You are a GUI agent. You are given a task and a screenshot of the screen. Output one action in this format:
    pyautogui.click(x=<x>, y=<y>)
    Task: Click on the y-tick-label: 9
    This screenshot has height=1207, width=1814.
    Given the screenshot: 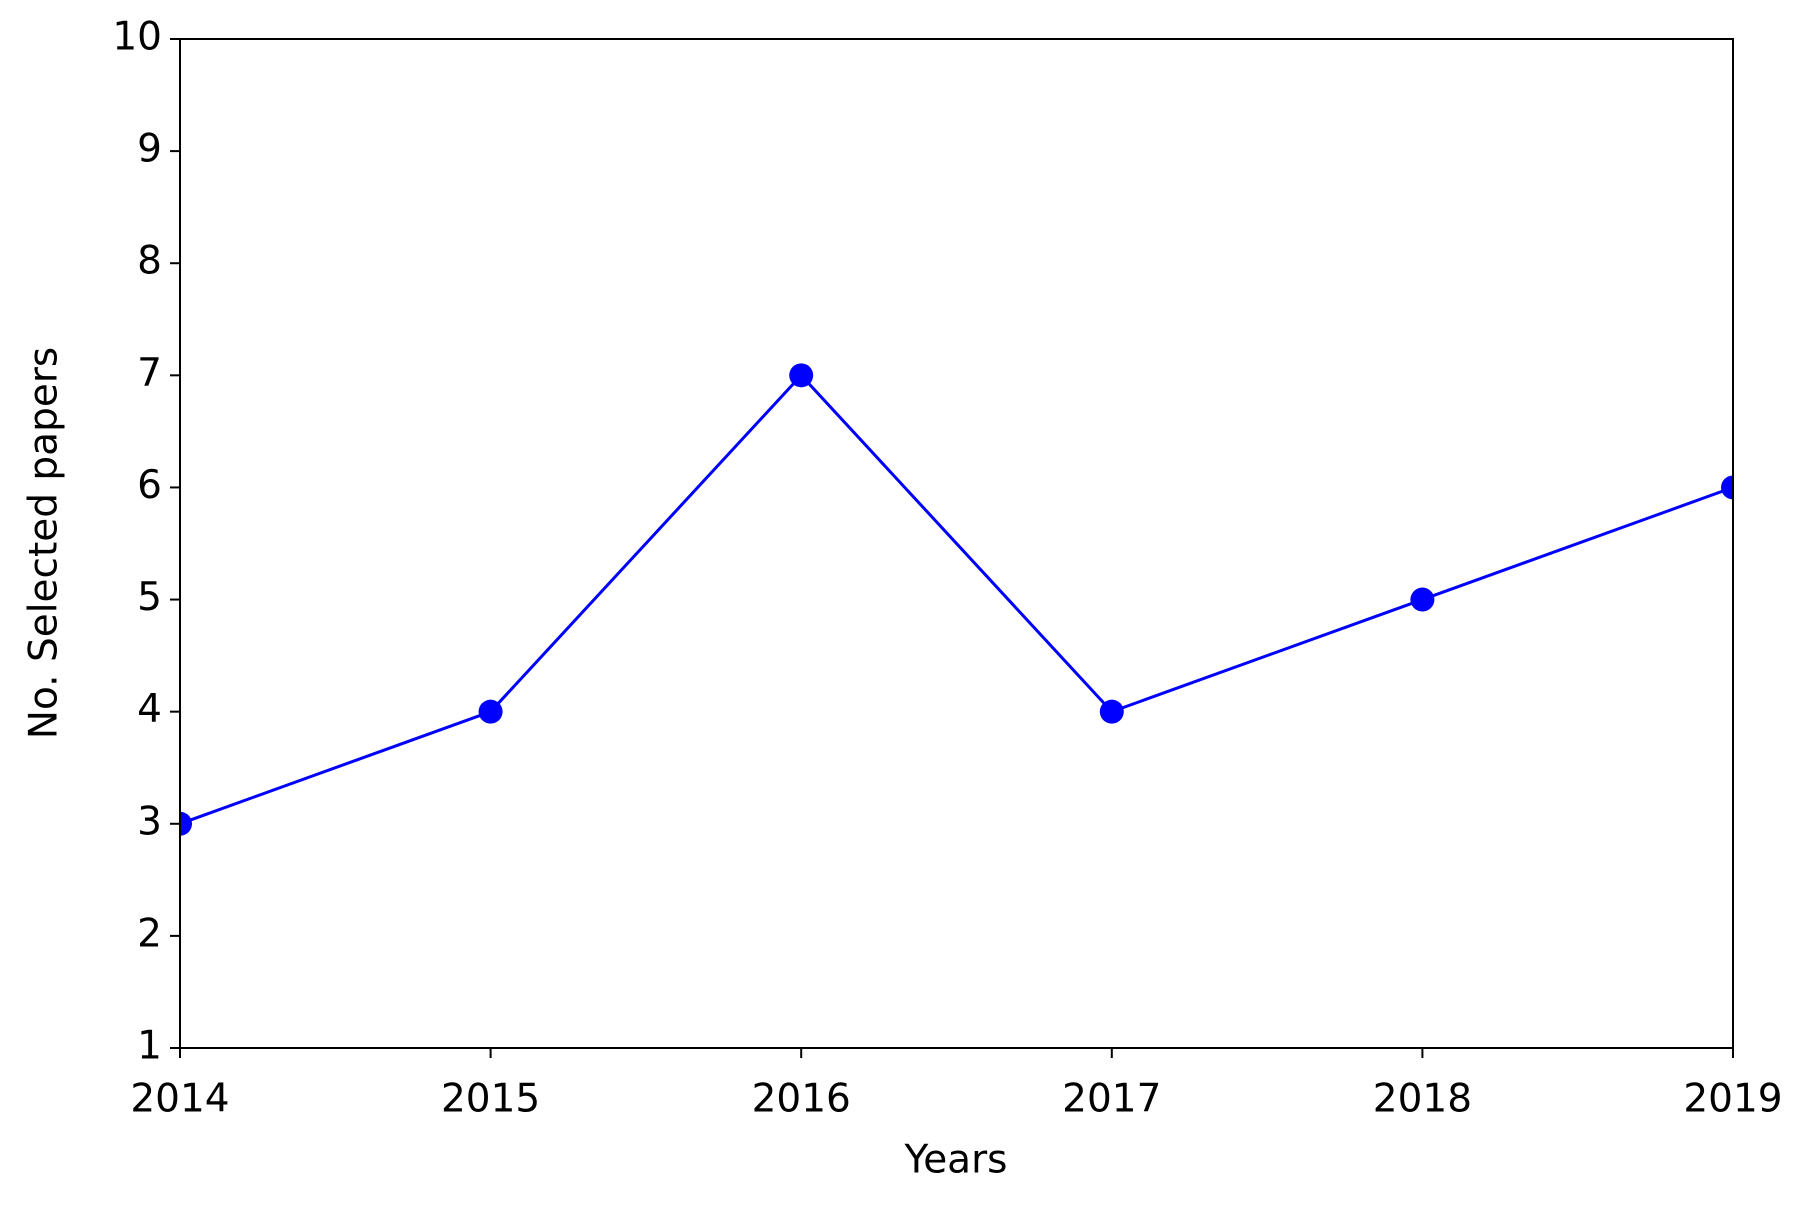 What is the action you would take?
    pyautogui.click(x=149, y=149)
    